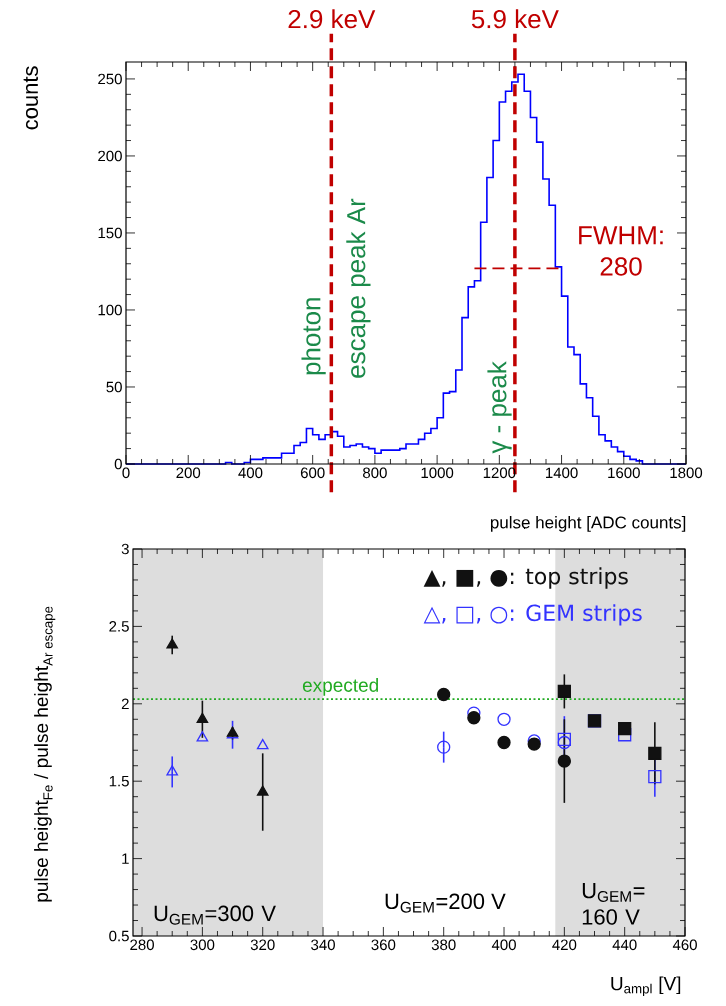 This screenshot has height=1006, width=726. I want to click on annotation: U$_{GEM}$=200 V, so click(445, 903).